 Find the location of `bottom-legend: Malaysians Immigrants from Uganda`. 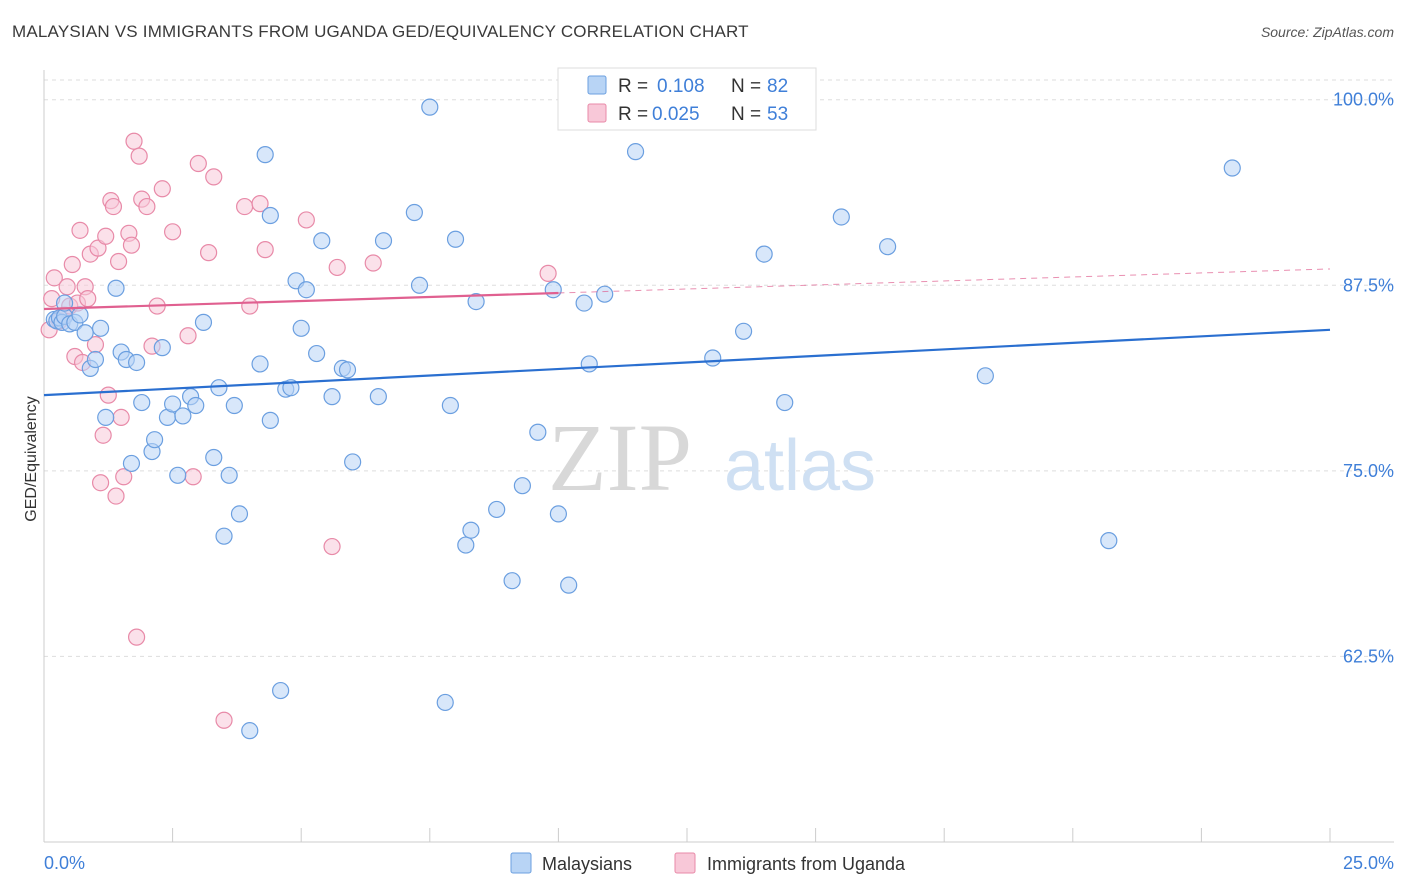

bottom-legend: Malaysians Immigrants from Uganda is located at coordinates (708, 863).